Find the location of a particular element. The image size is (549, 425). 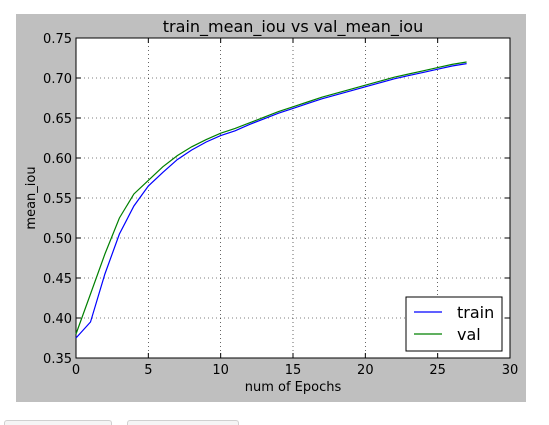

x-tick-label: 0 is located at coordinates (76, 370).